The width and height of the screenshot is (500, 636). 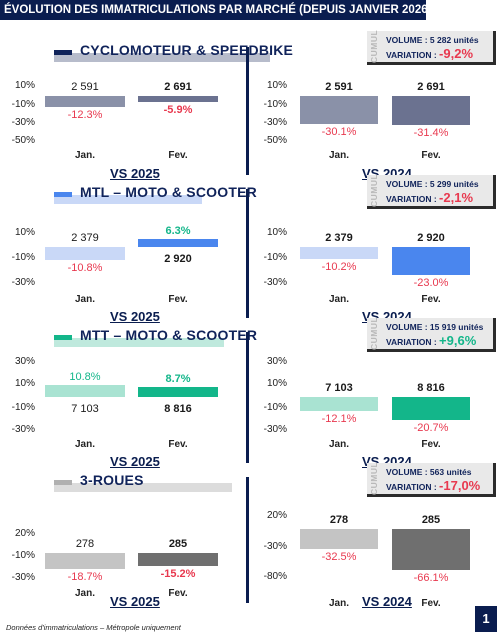 I want to click on cumul-variation: VARIATION : +9,6%, so click(x=431, y=340).